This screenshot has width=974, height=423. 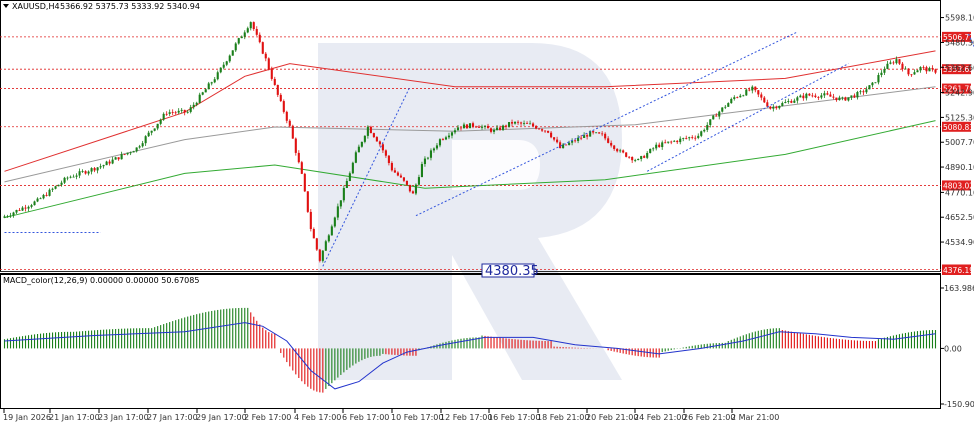 I want to click on price-tick-label: 5242.90, so click(x=959, y=93).